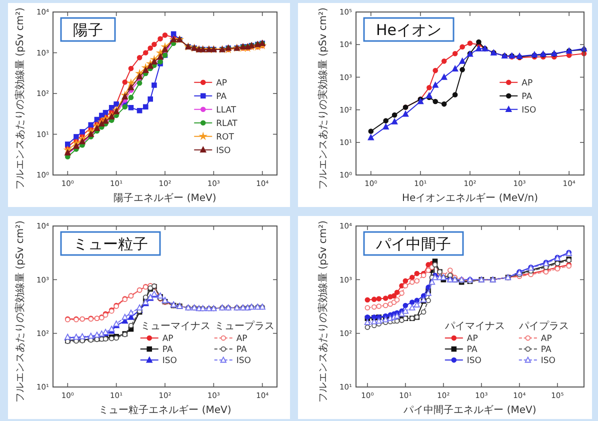  What do you see at coordinates (543, 326) in the screenshot?
I see `annotation: パイプラス` at bounding box center [543, 326].